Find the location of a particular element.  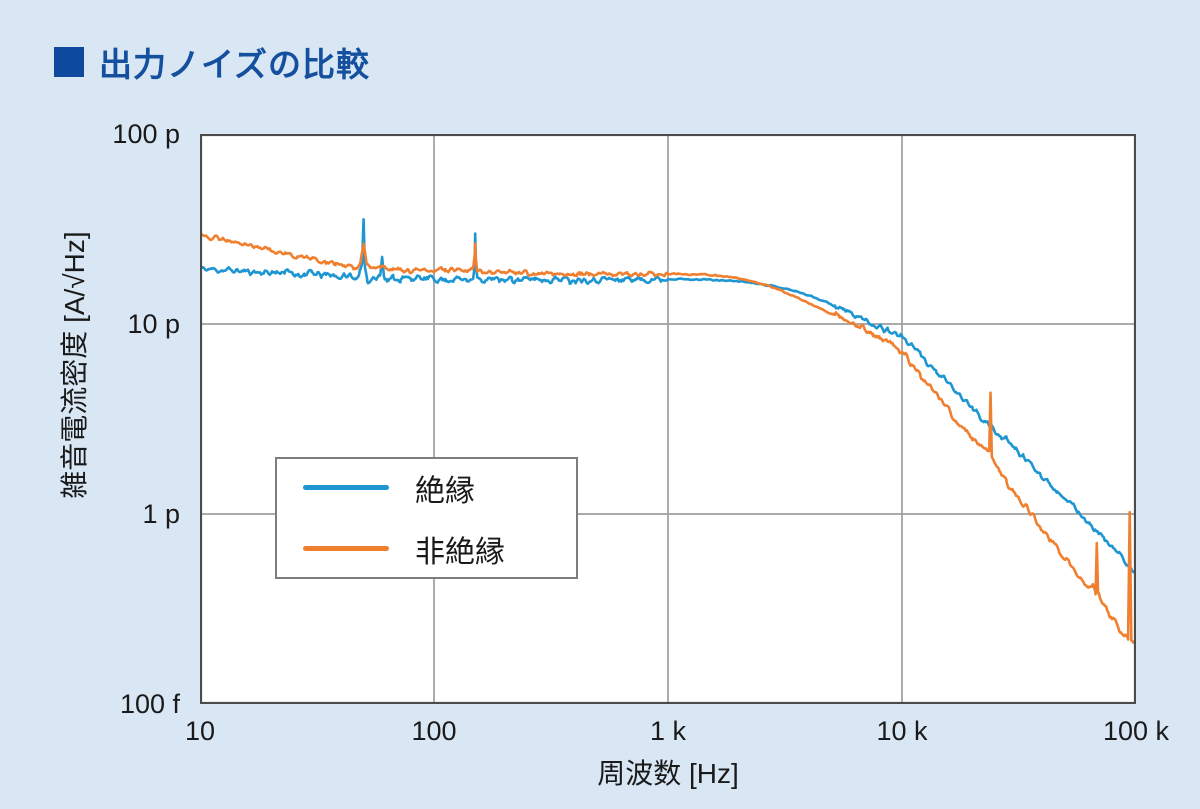

legend-item-non-isolated: 非絶縁 is located at coordinates (439, 549).